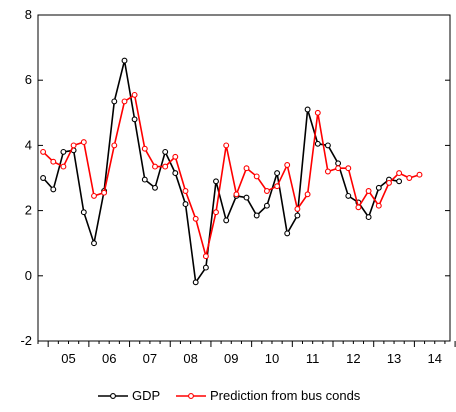  Describe the element at coordinates (285, 395) in the screenshot. I see `legend-label: Prediction from bus conds` at that location.